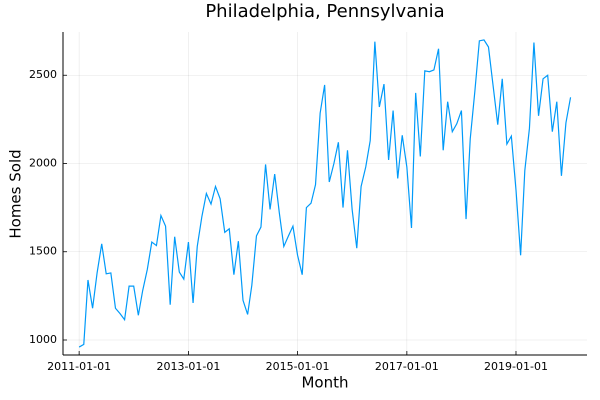 This screenshot has height=400, width=600. What do you see at coordinates (407, 366) in the screenshot?
I see `x-tick-label: 2017-01-01` at bounding box center [407, 366].